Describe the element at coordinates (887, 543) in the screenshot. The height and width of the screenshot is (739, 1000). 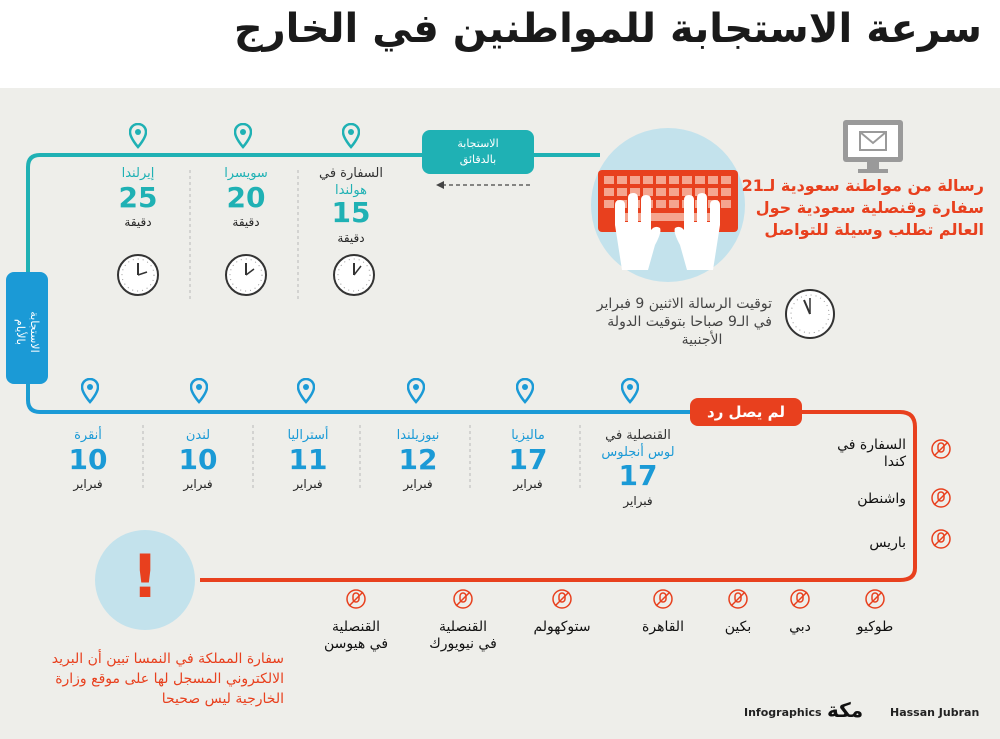
I see `no-reply-place: باريس` at that location.